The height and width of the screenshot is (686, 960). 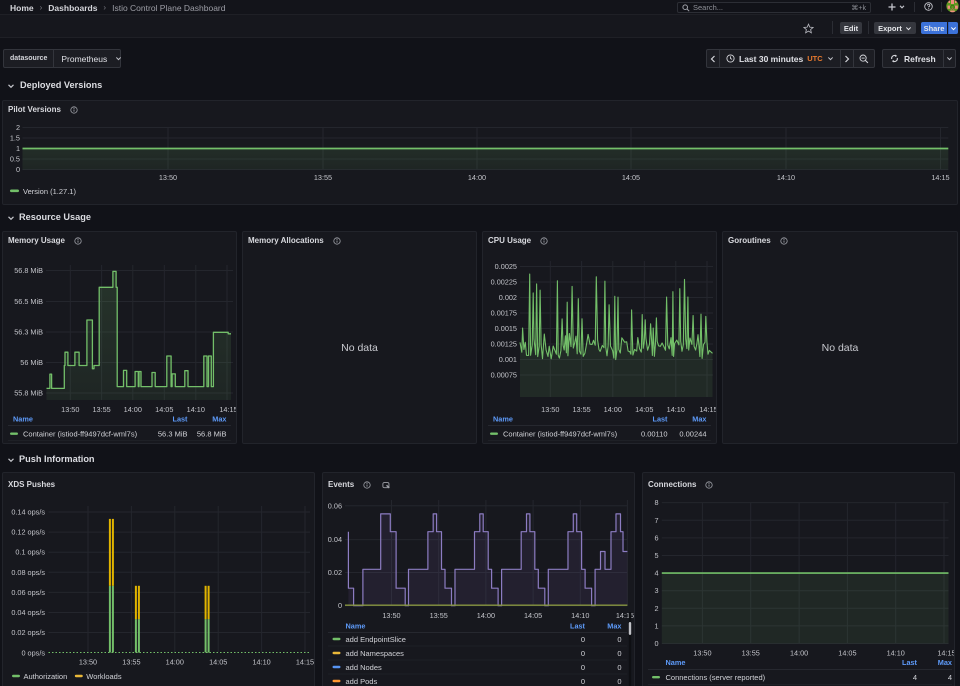 I want to click on svg-text: 6, so click(x=656, y=537).